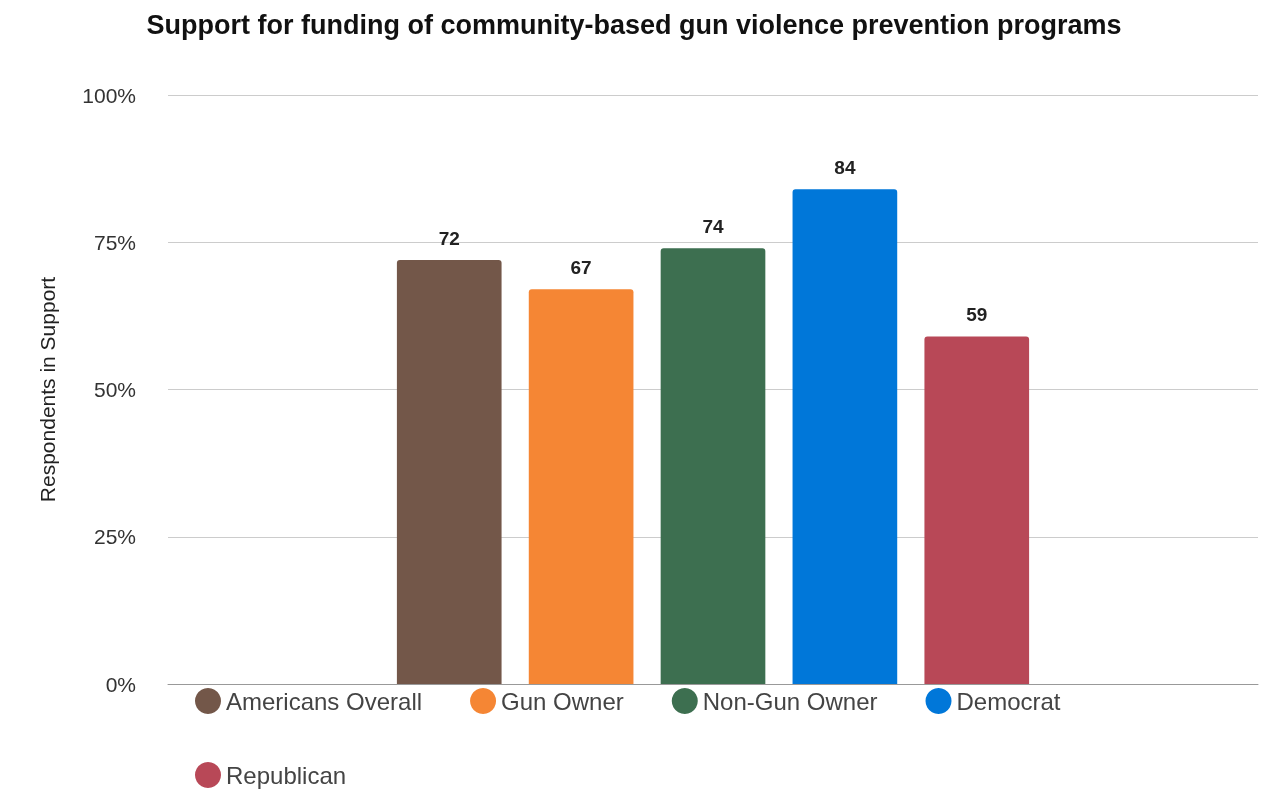 This screenshot has width=1268, height=801. I want to click on y-tick-label: 25%, so click(114, 537).